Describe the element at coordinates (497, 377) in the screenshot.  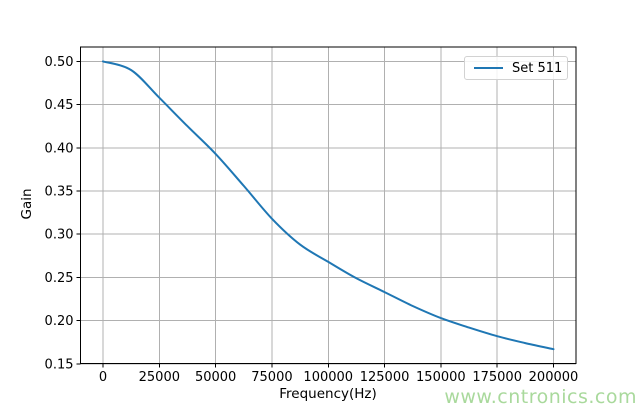
I see `x-tick-label: 175000` at that location.